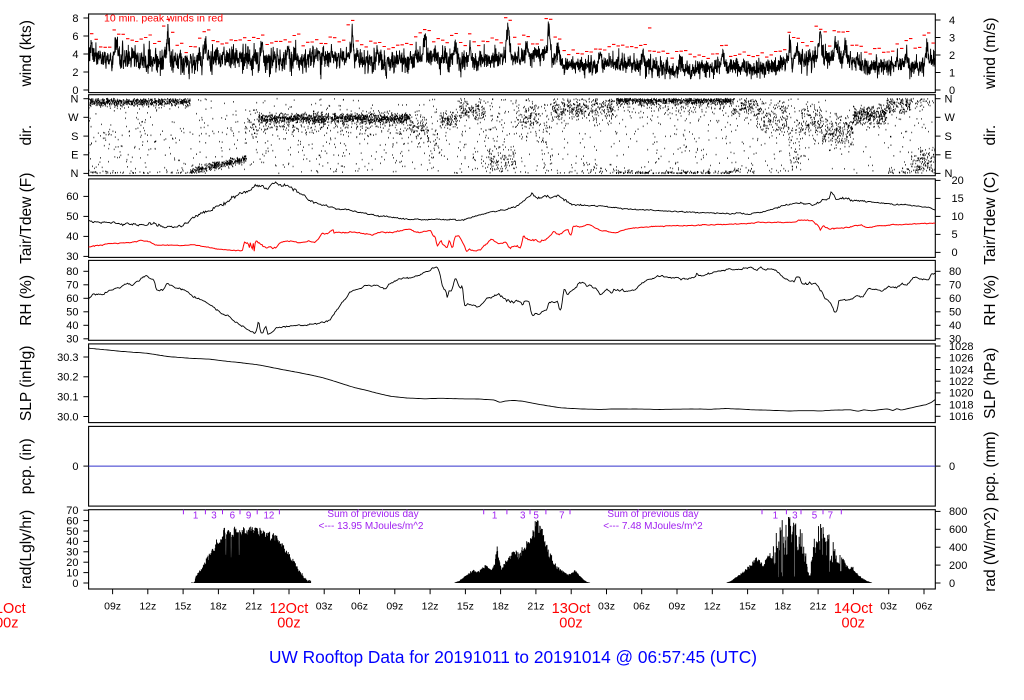 This screenshot has height=700, width=1024. I want to click on svg-text: 800, so click(958, 512).